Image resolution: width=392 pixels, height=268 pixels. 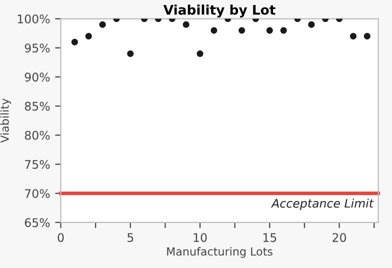 What do you see at coordinates (339, 237) in the screenshot?
I see `x-tick-label: 20` at bounding box center [339, 237].